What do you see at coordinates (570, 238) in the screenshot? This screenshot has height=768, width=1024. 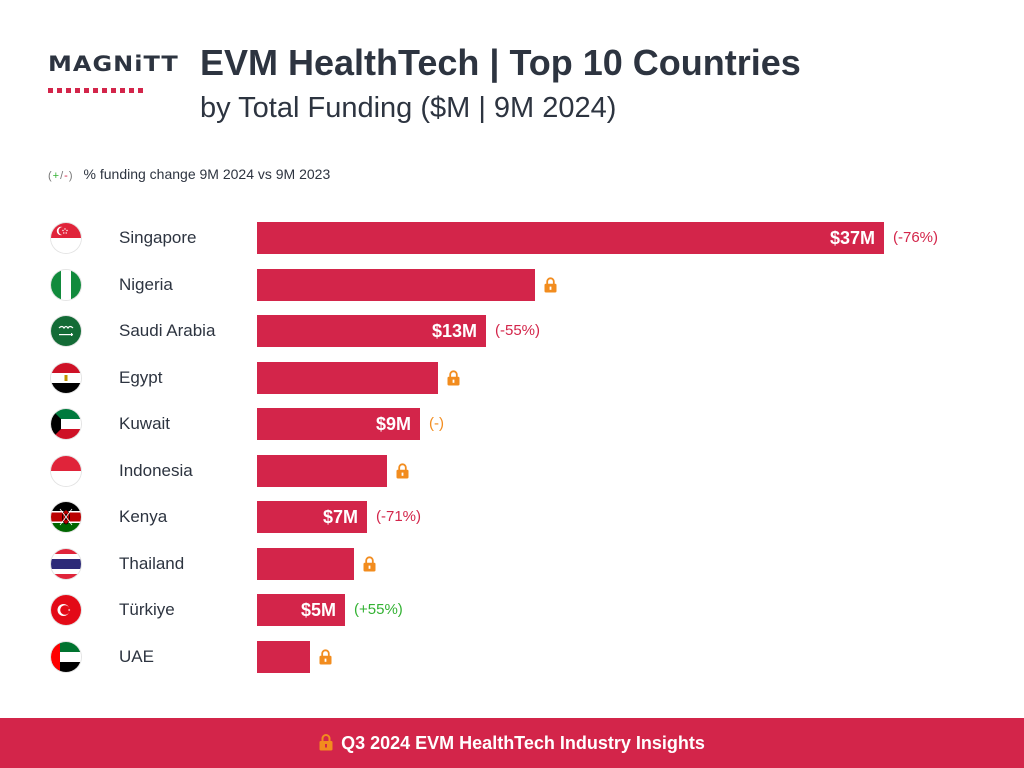 I see `bar: $37M` at bounding box center [570, 238].